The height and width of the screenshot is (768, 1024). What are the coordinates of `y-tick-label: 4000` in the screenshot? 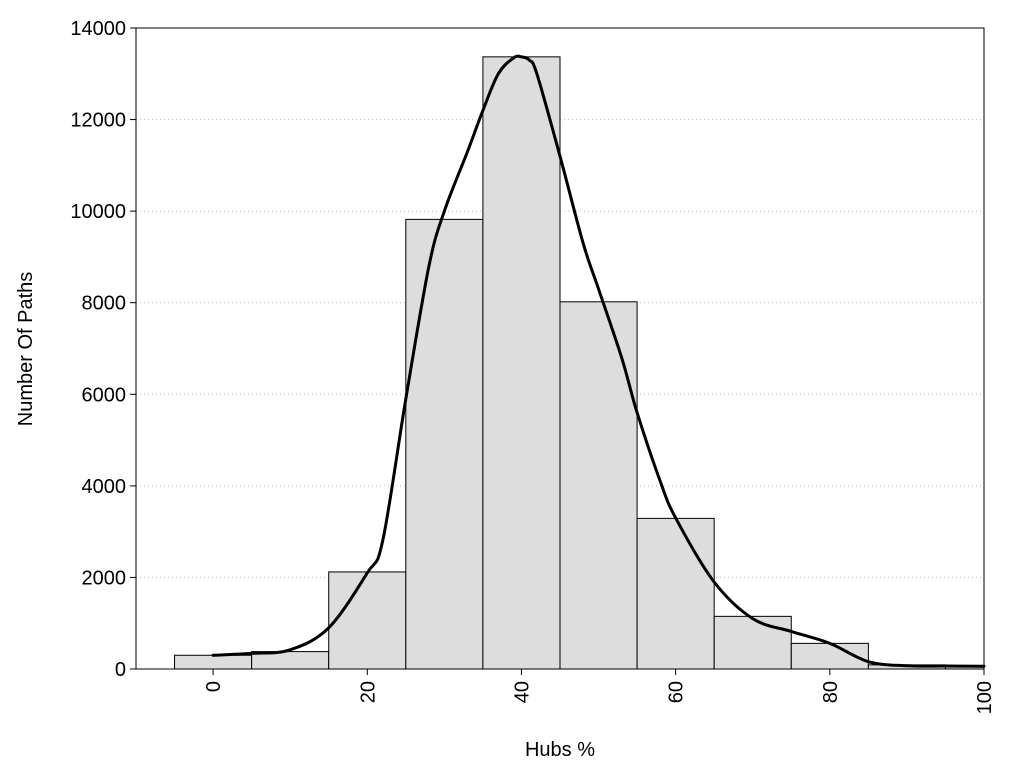 It's located at (104, 487).